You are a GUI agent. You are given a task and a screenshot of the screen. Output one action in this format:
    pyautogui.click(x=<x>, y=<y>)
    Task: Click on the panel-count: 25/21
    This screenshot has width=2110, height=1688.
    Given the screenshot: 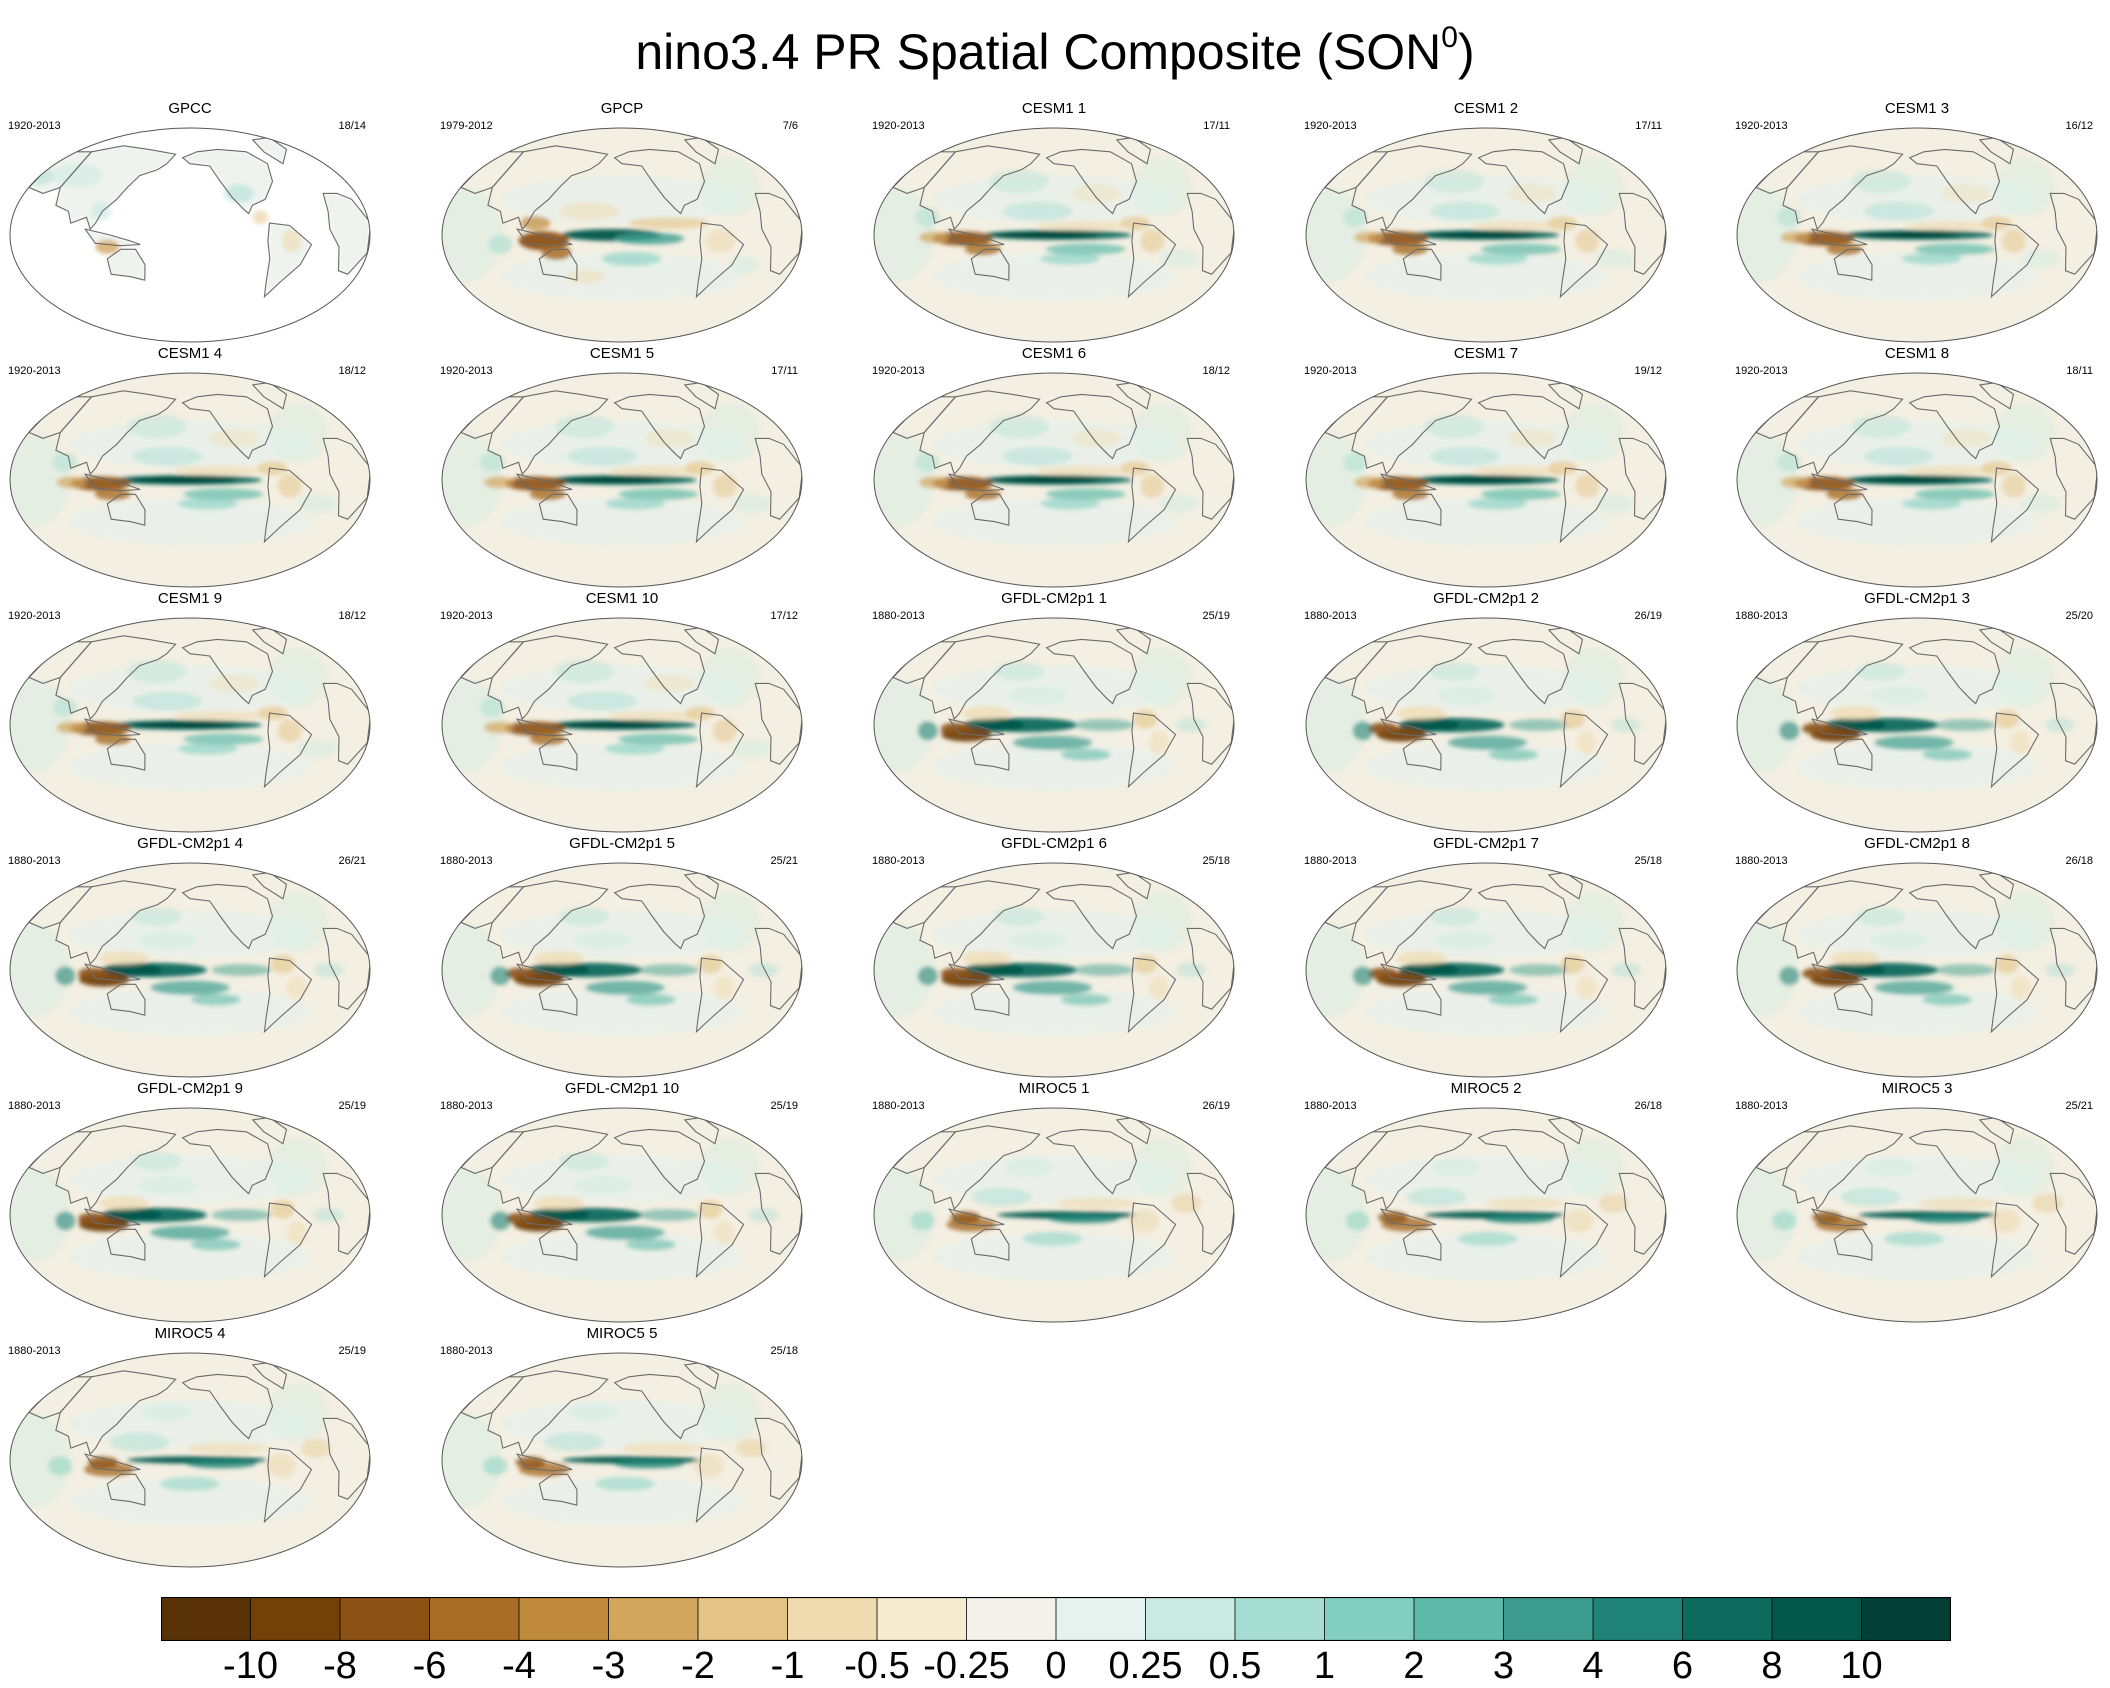 What is the action you would take?
    pyautogui.click(x=784, y=861)
    